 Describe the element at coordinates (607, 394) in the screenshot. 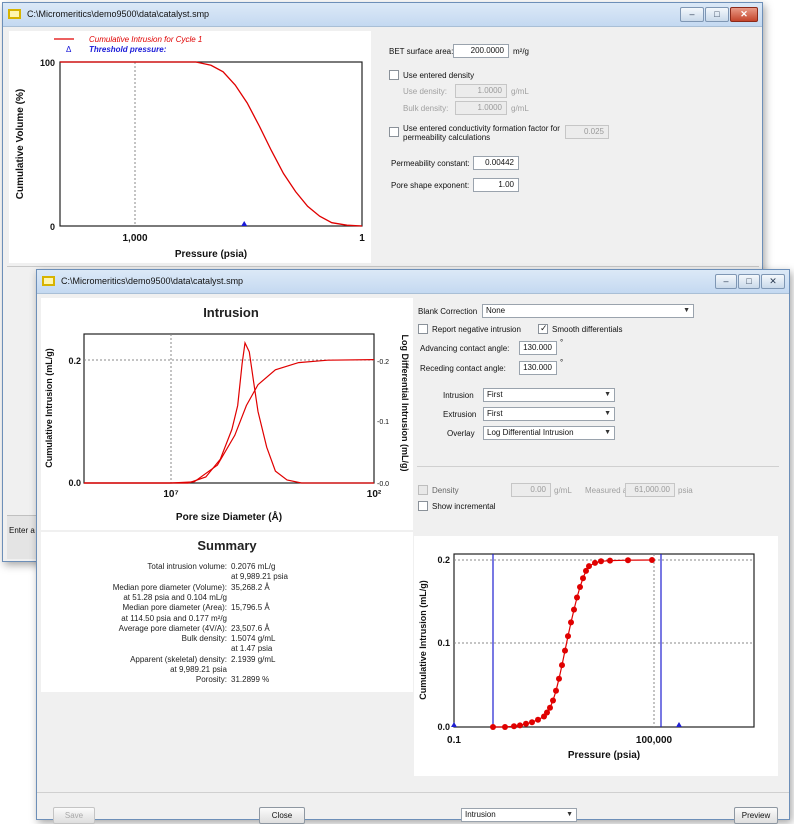

I see `chevron-down-icon: ▼` at that location.